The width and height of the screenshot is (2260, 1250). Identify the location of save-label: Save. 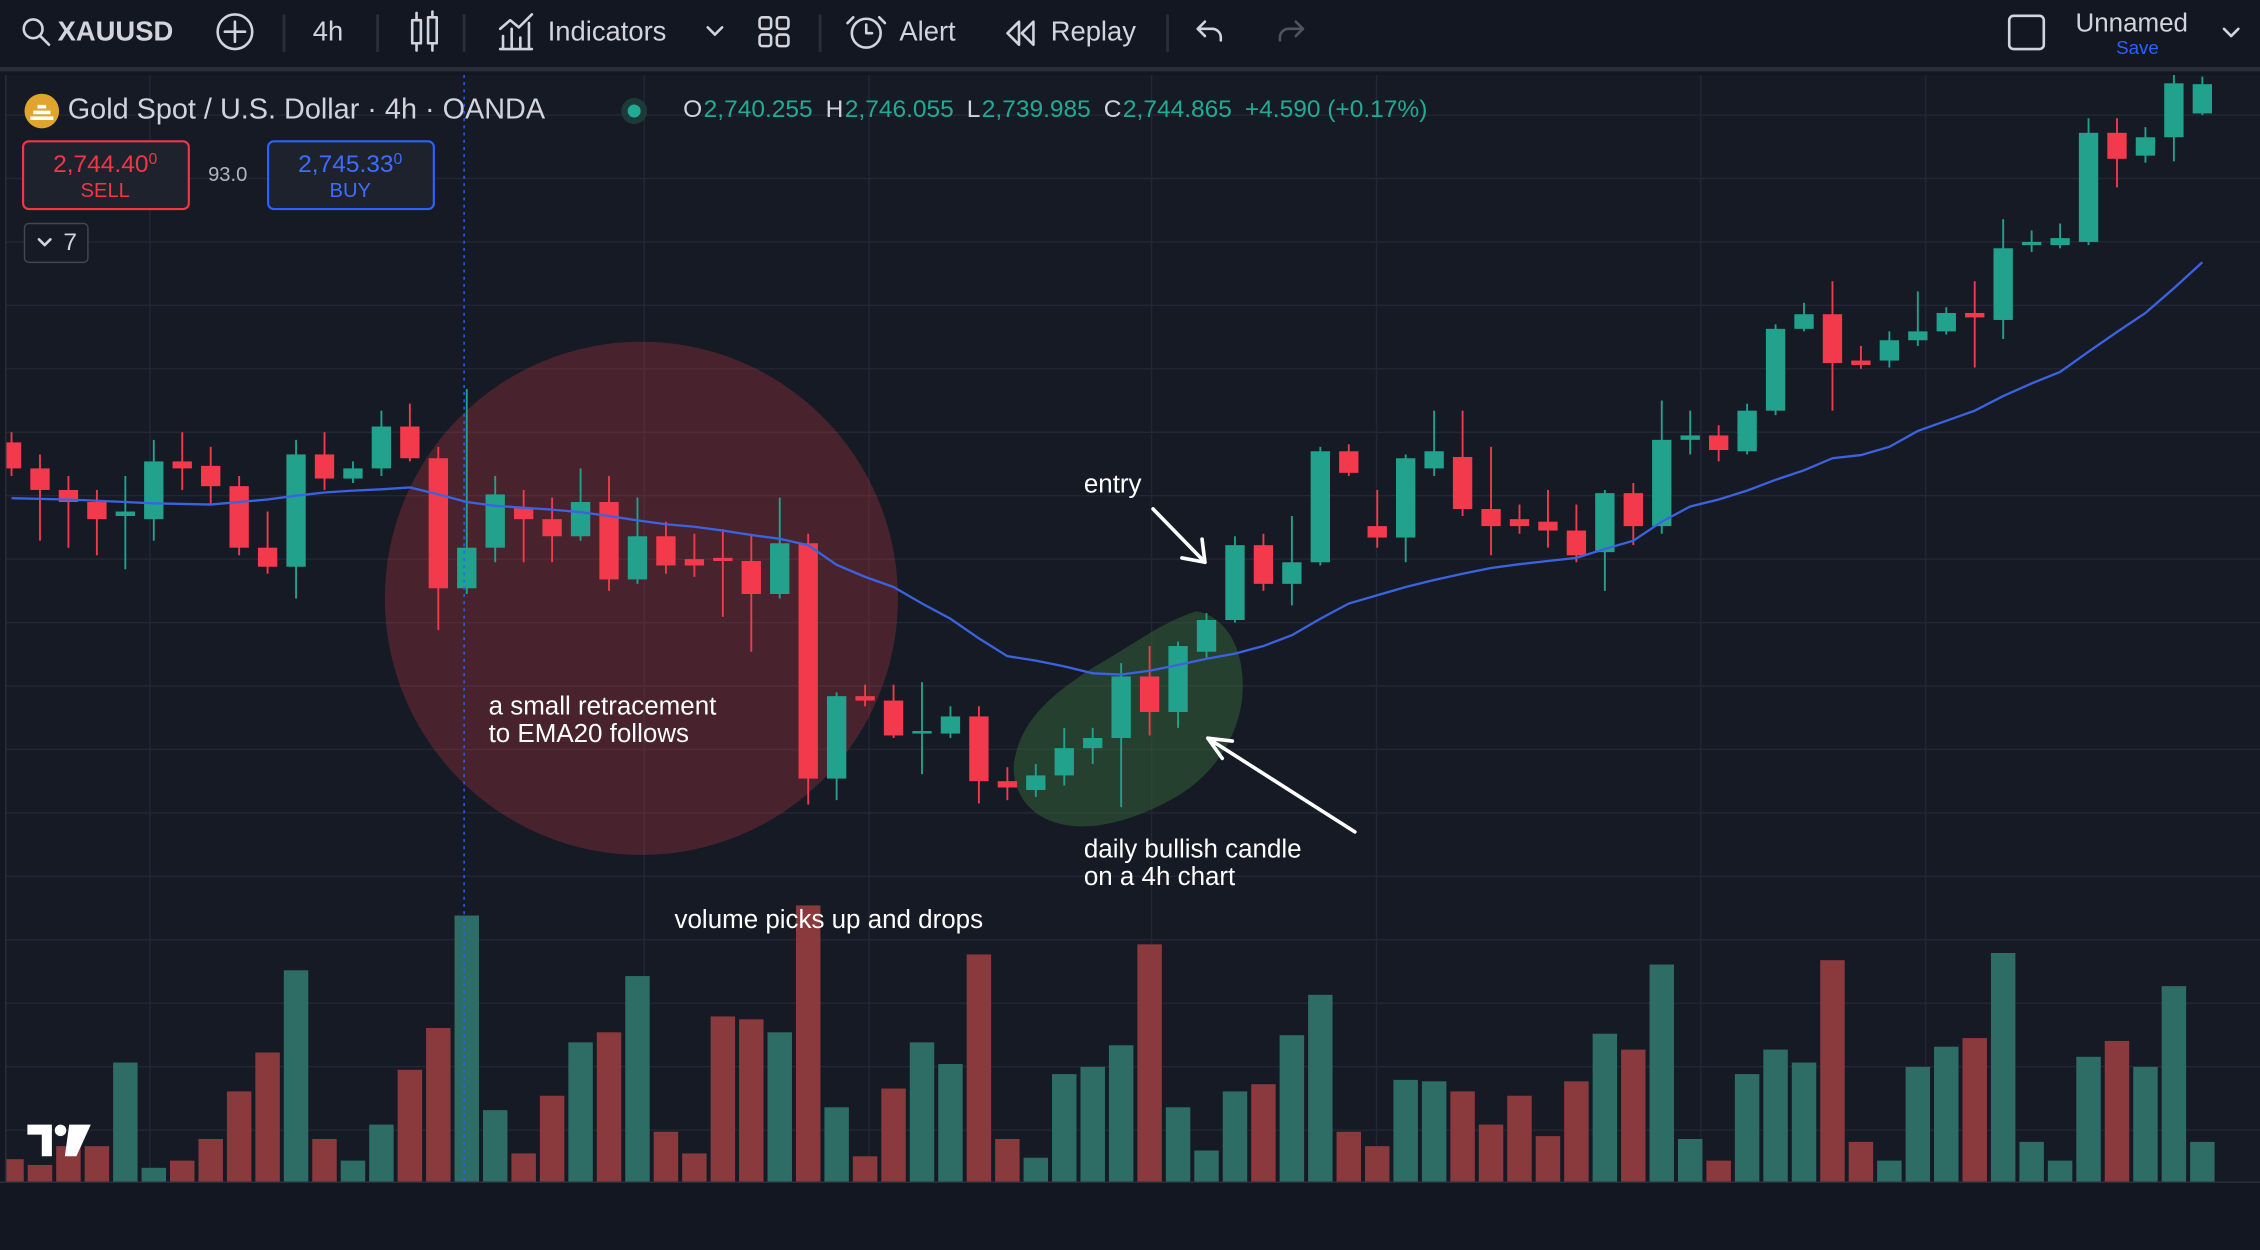
(2137, 47).